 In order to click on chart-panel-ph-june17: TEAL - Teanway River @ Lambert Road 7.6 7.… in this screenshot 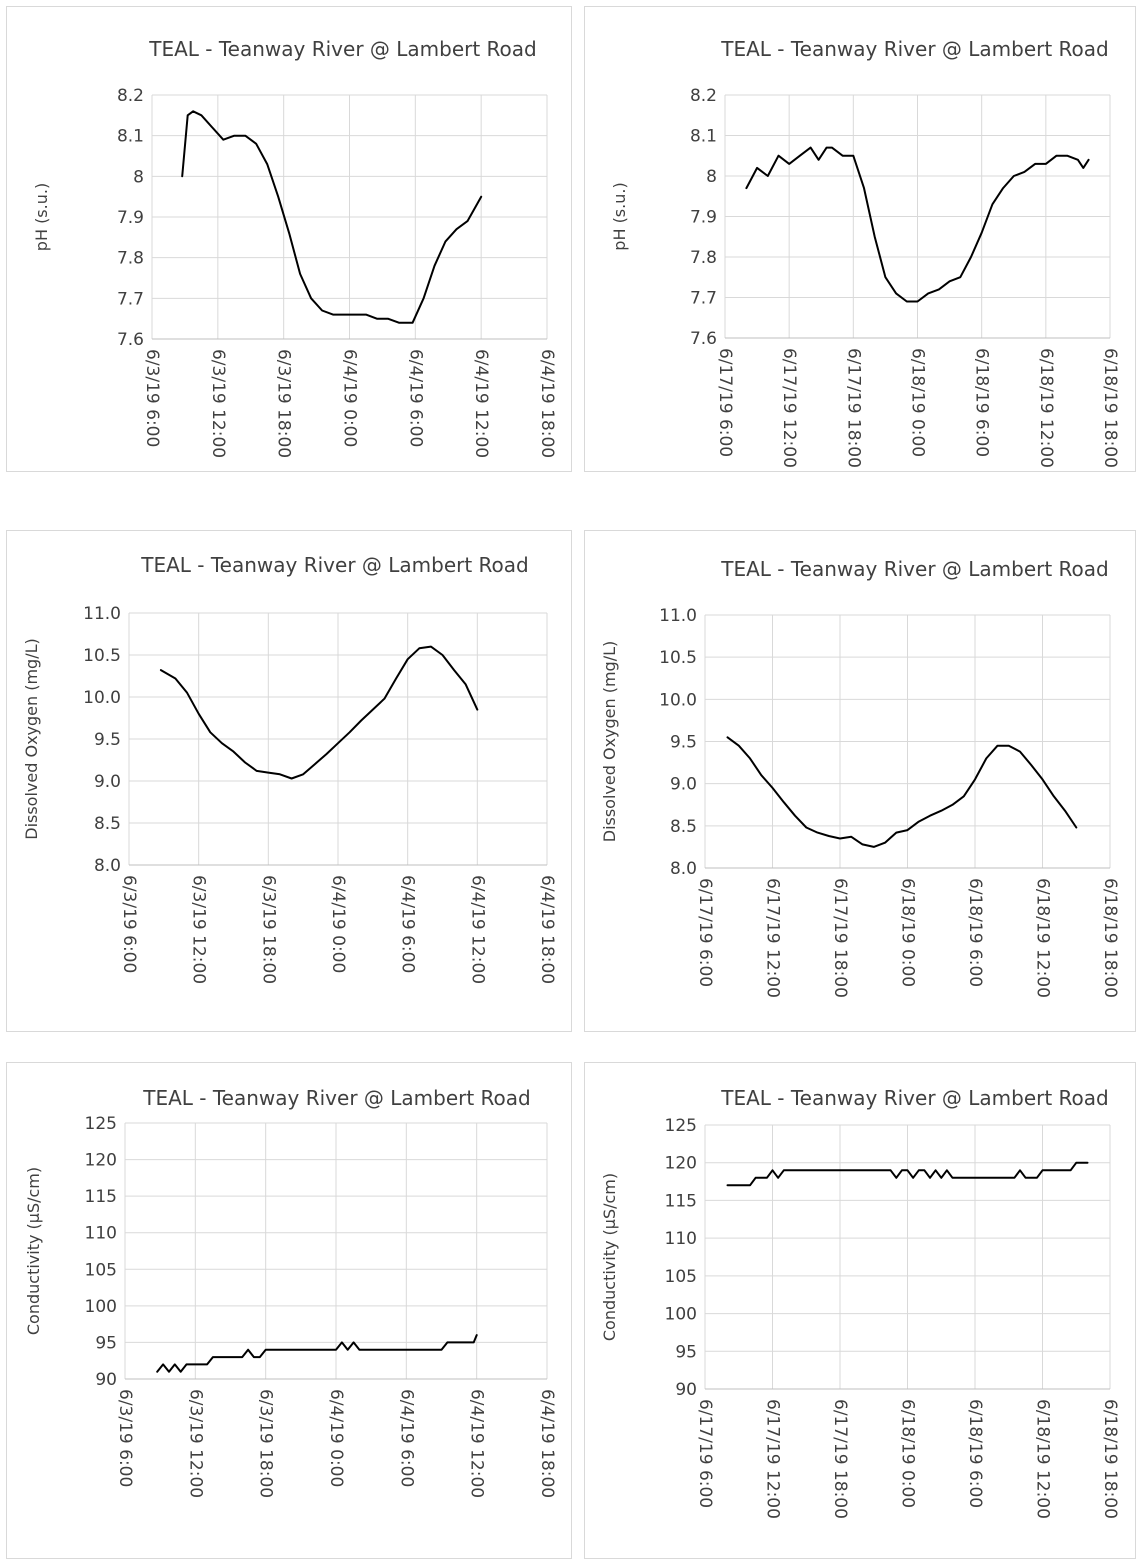, I will do `click(860, 239)`.